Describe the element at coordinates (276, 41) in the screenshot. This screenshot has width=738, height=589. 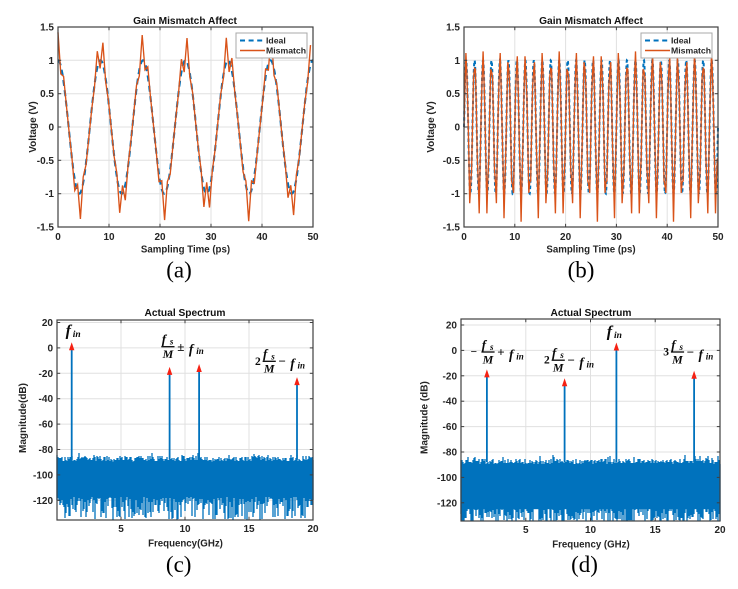
I see `svg-text: Ideal` at that location.